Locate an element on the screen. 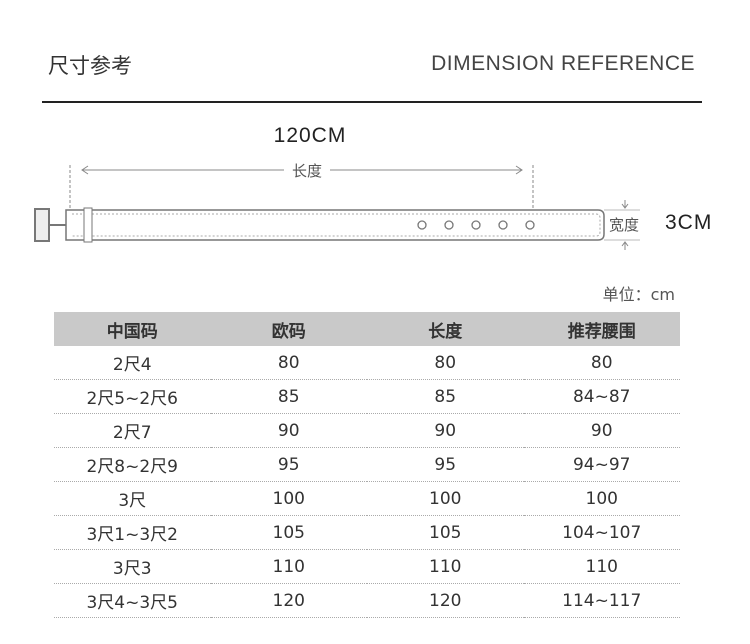 The width and height of the screenshot is (750, 644). table-cell: 3尺 is located at coordinates (132, 498).